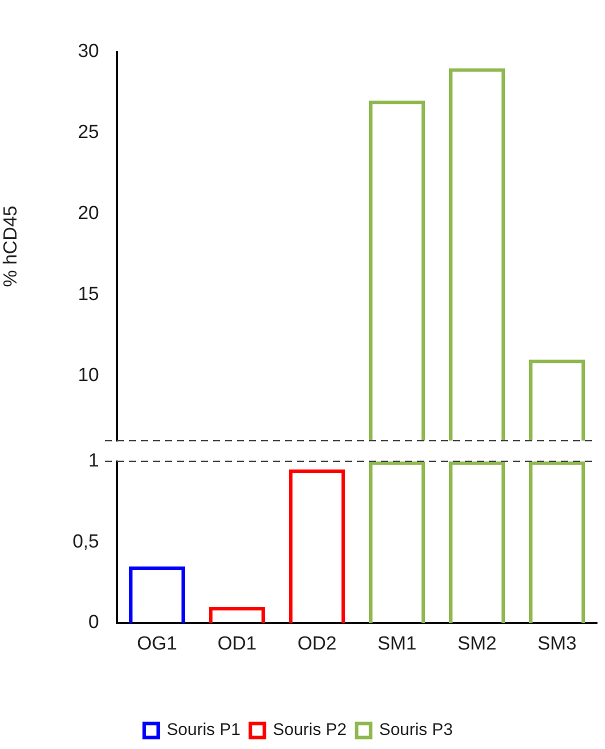 Image resolution: width=605 pixels, height=749 pixels. Describe the element at coordinates (11, 246) in the screenshot. I see `y-axis-title: % hCD45` at that location.